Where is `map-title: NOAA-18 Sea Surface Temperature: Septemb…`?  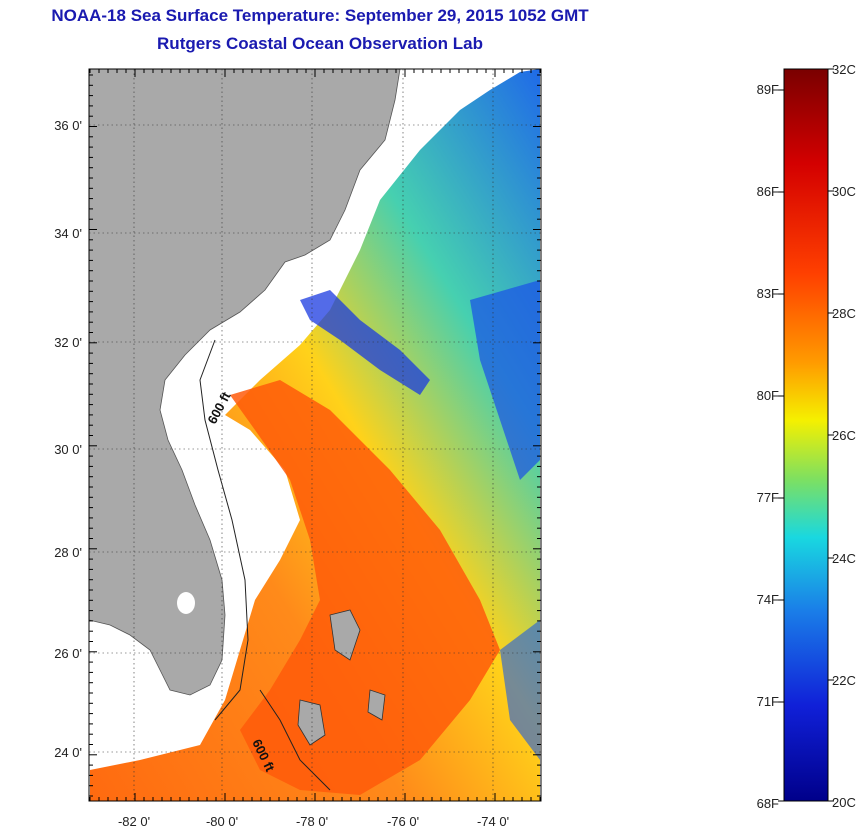 map-title: NOAA-18 Sea Surface Temperature: Septemb… is located at coordinates (320, 15).